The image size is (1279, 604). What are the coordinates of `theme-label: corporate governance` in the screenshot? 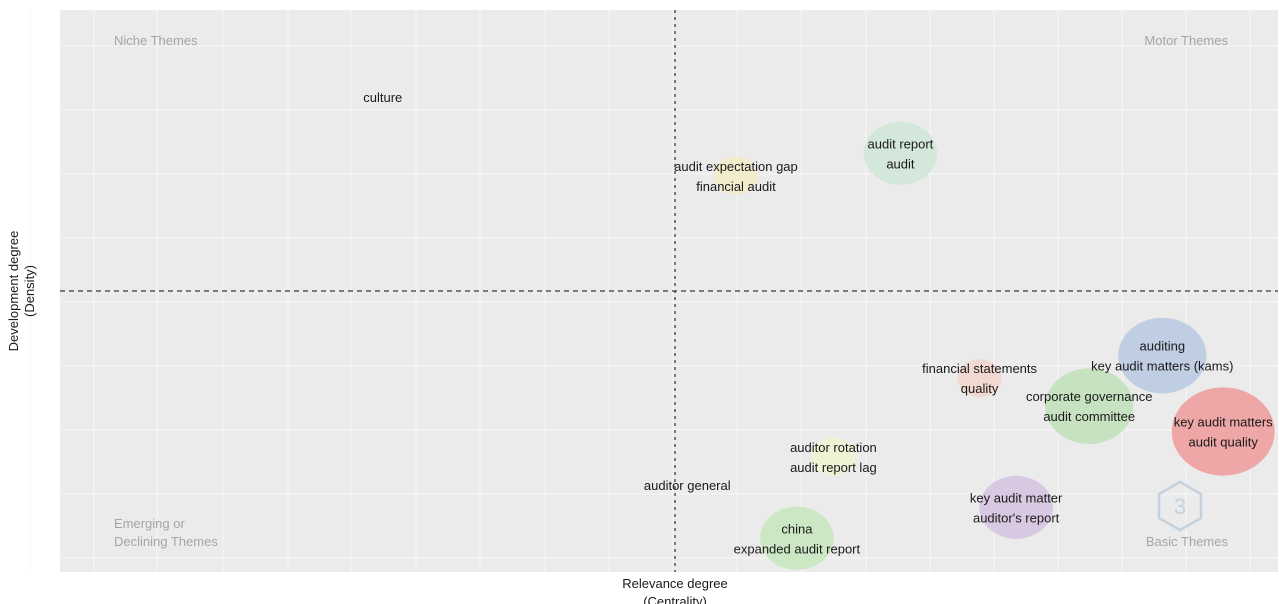 It's located at (1089, 396).